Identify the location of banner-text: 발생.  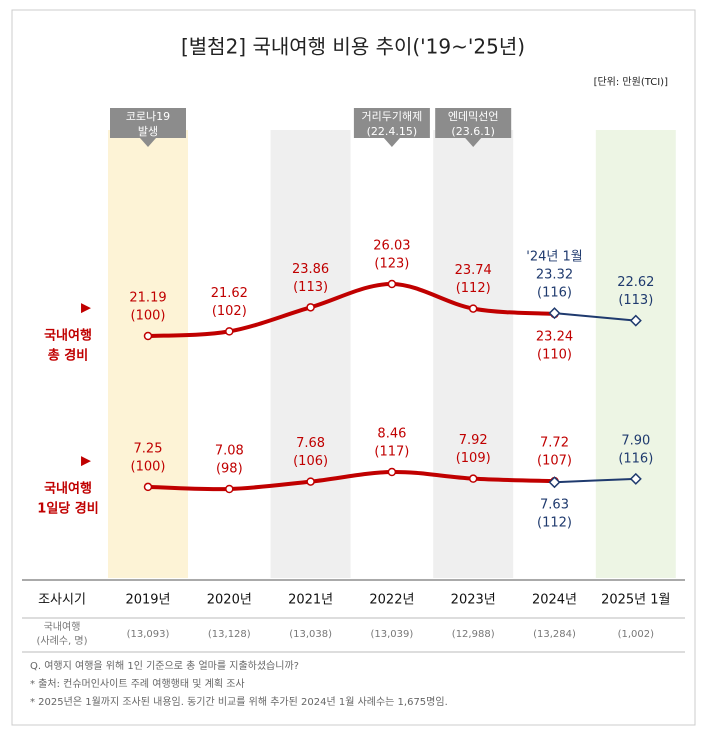
(148, 131).